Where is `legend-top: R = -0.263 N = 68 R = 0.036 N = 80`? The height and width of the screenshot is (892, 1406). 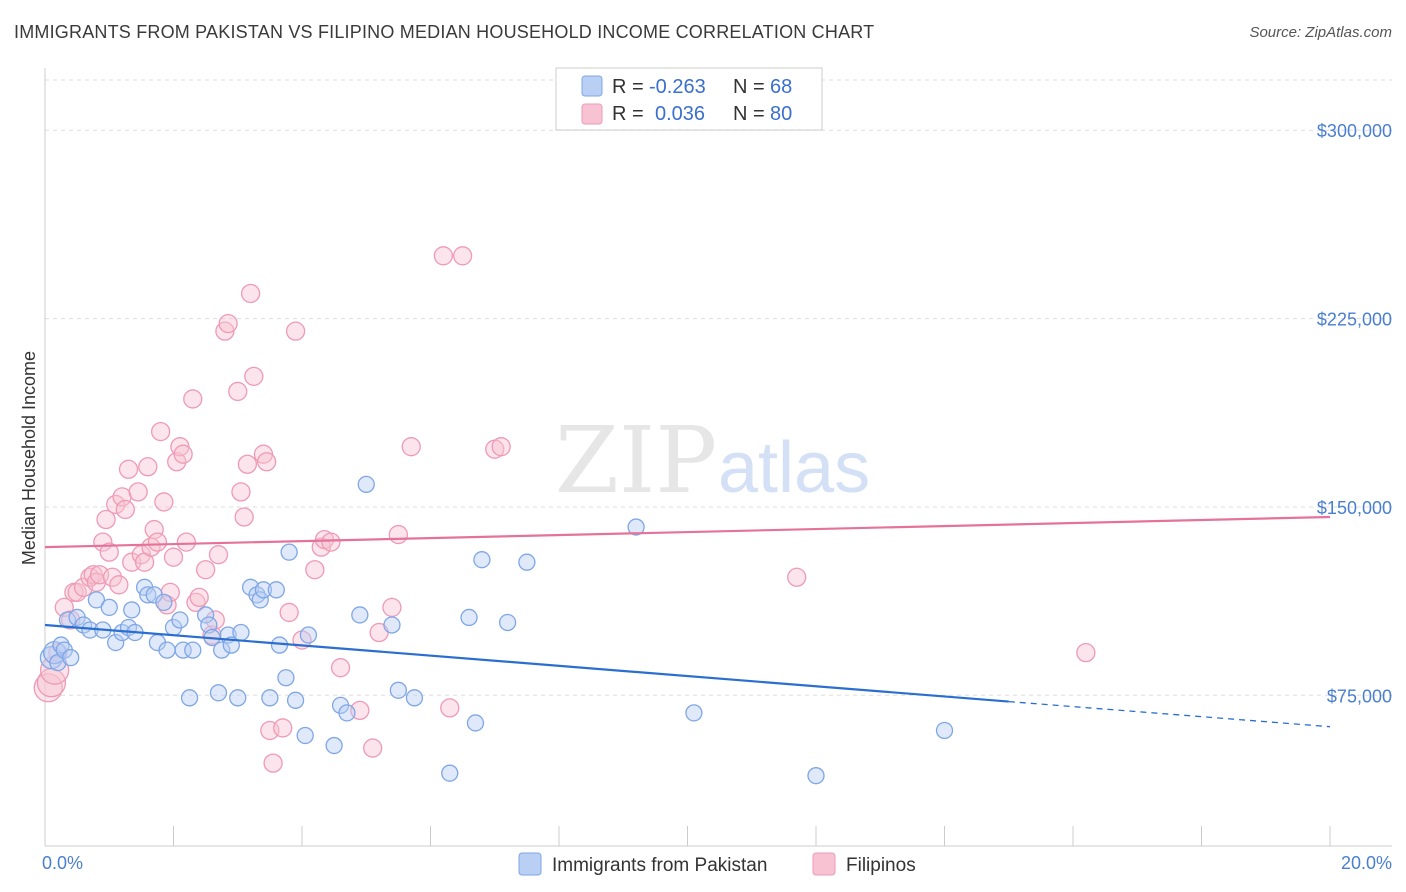 legend-top: R = -0.263 N = 68 R = 0.036 N = 80 is located at coordinates (689, 99).